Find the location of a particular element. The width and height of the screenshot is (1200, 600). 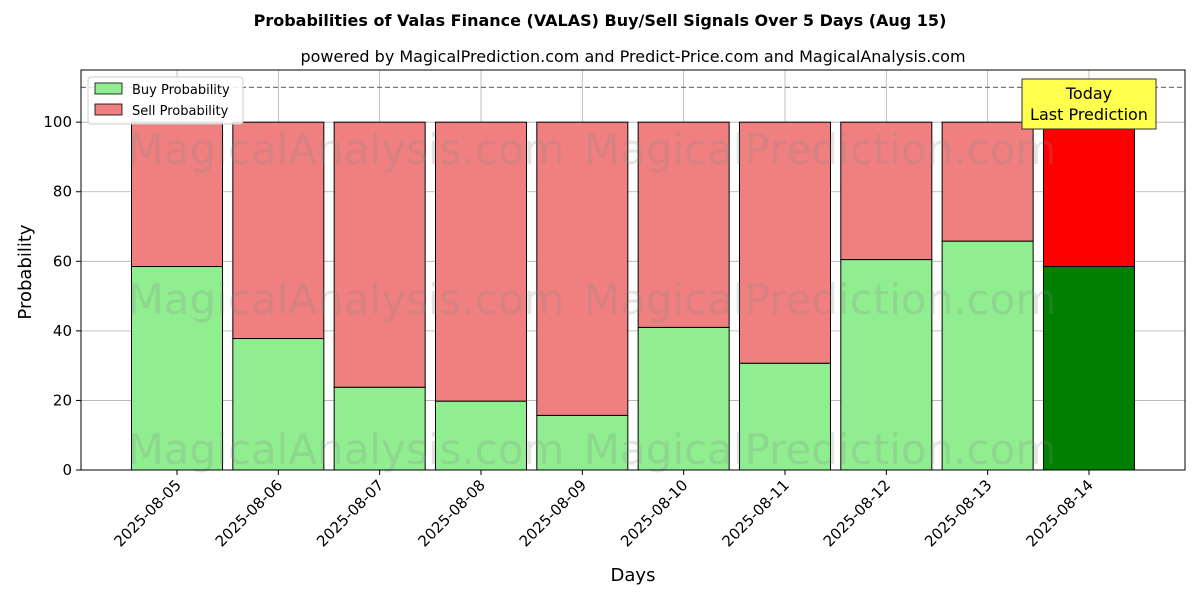

x-tick-label: 2025-08-05 is located at coordinates (147, 513).